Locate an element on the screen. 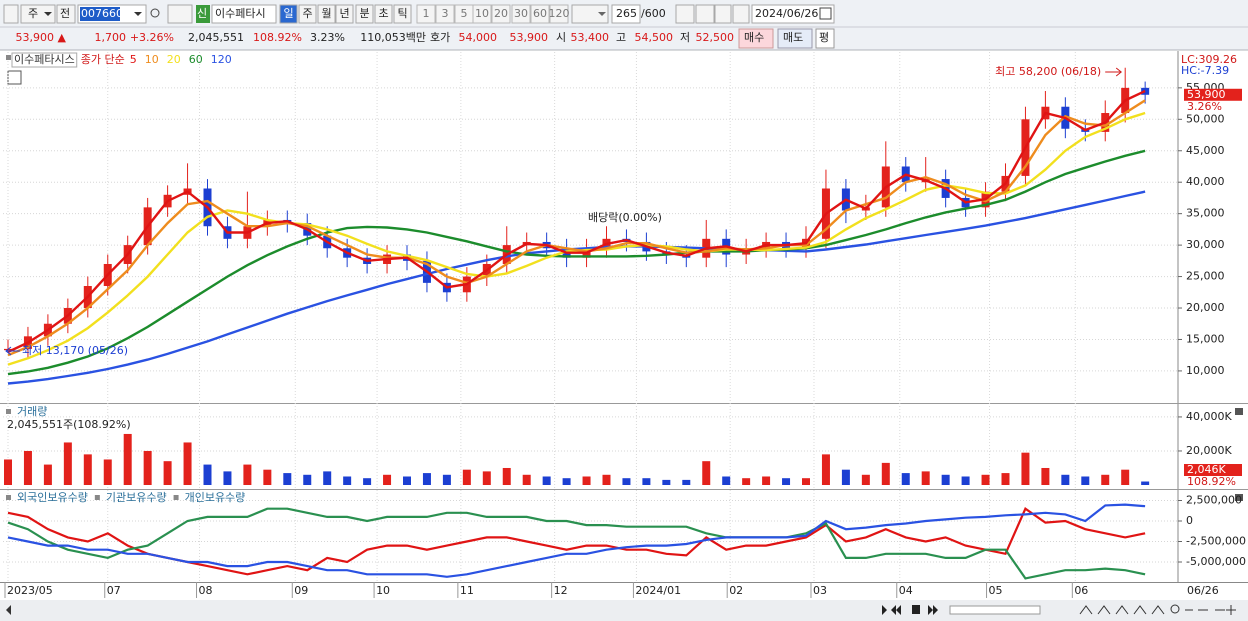 The width and height of the screenshot is (1248, 621). count-input is located at coordinates (626, 14).